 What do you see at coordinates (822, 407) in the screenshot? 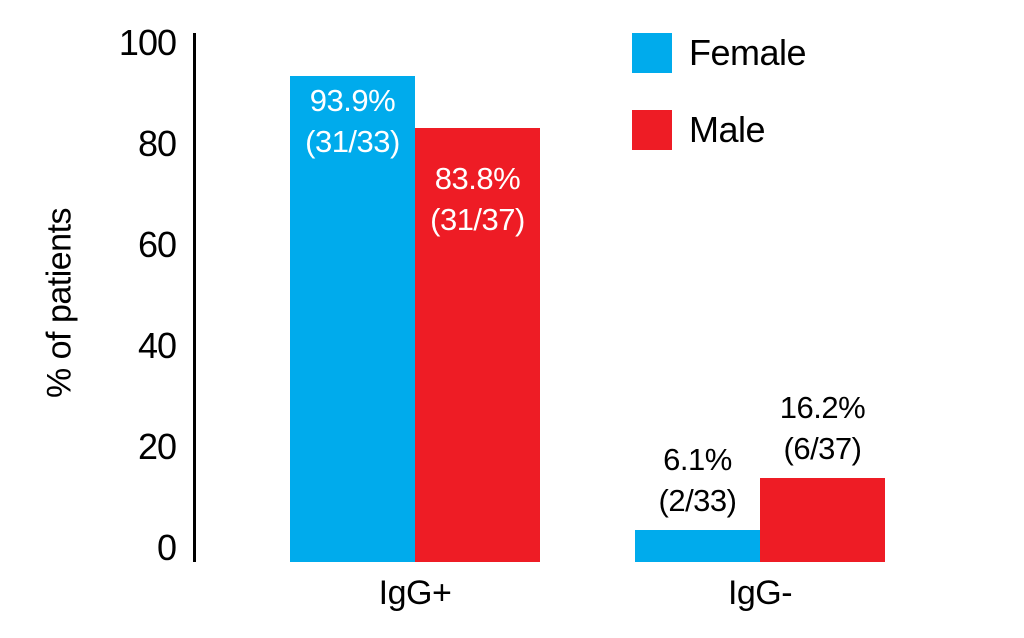
I see `value-percent: 16.2%` at bounding box center [822, 407].